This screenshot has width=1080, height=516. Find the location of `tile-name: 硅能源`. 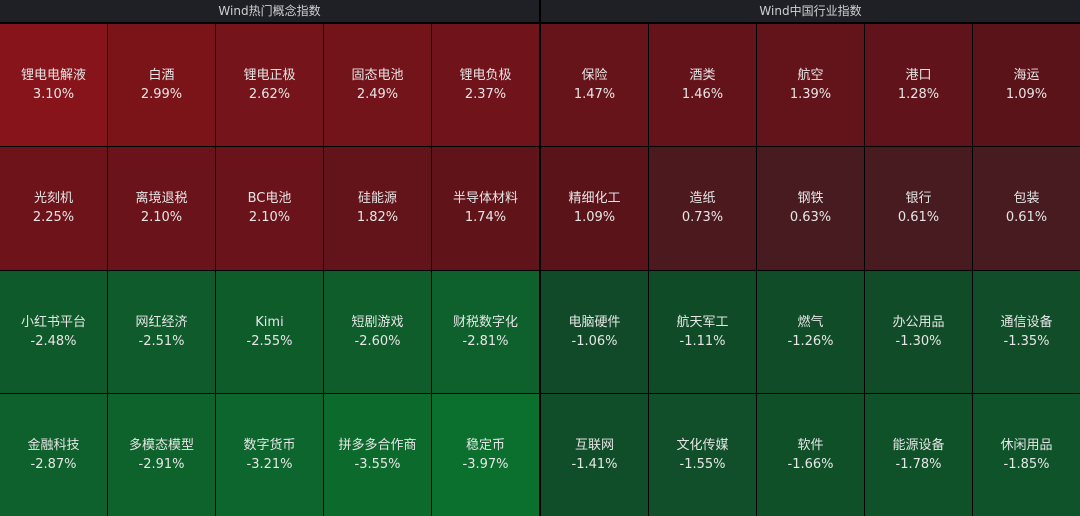

tile-name: 硅能源 is located at coordinates (377, 199).